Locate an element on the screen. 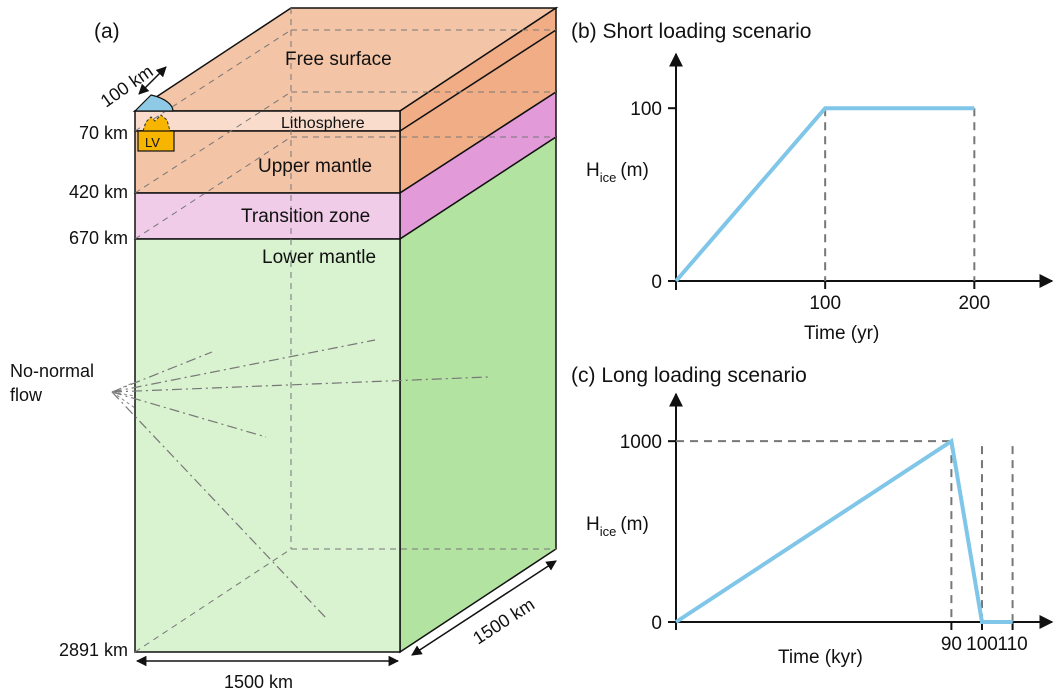 This screenshot has height=694, width=1056. front-face-transition-zone is located at coordinates (267, 216).